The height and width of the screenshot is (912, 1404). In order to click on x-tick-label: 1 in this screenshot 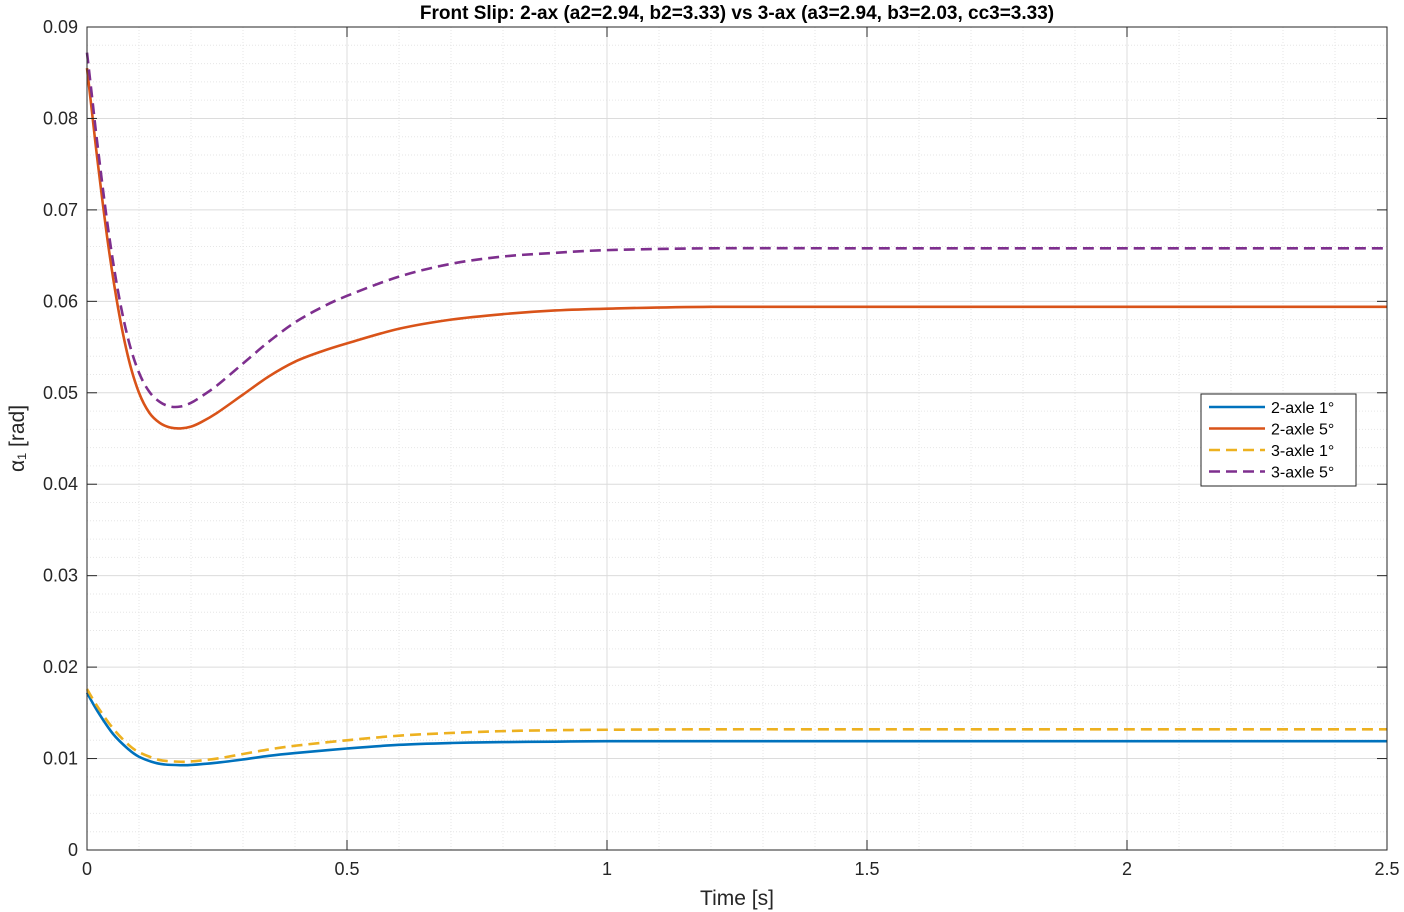, I will do `click(607, 869)`.